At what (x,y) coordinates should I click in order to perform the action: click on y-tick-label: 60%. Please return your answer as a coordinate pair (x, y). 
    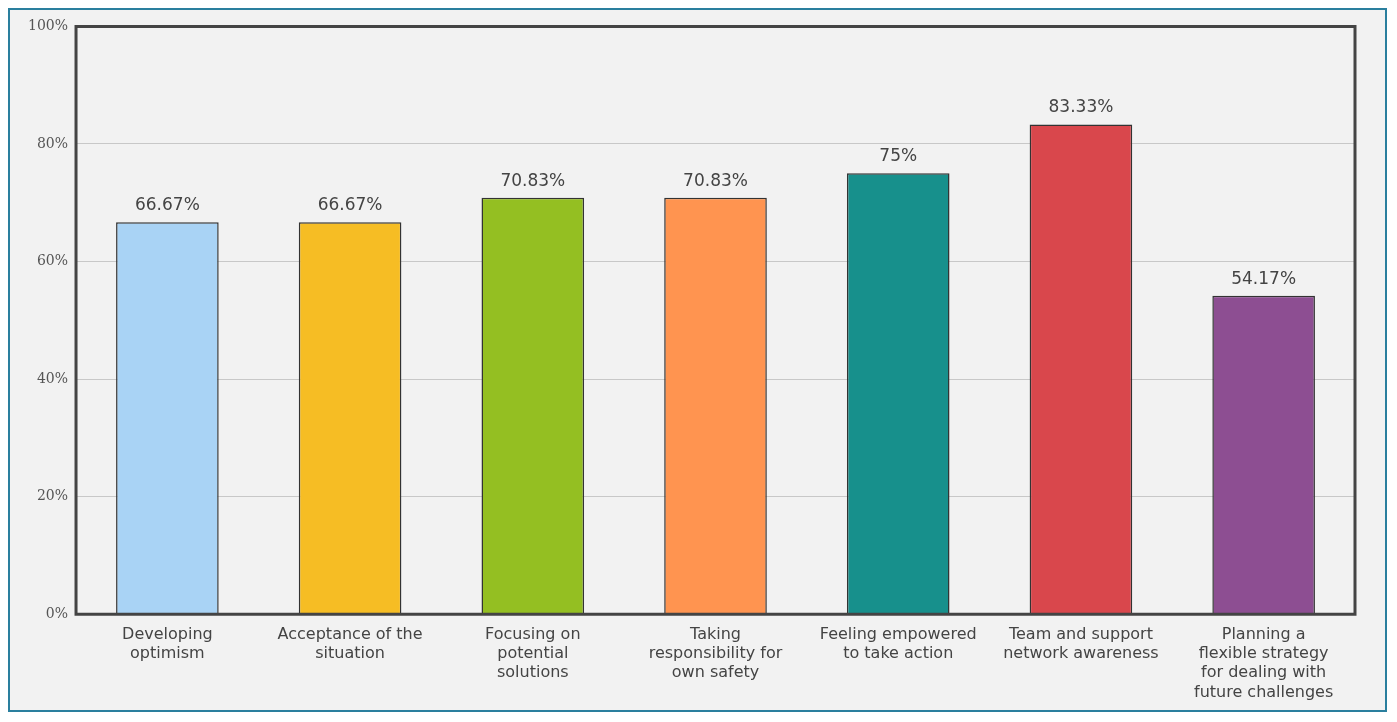
    Looking at the image, I should click on (52, 260).